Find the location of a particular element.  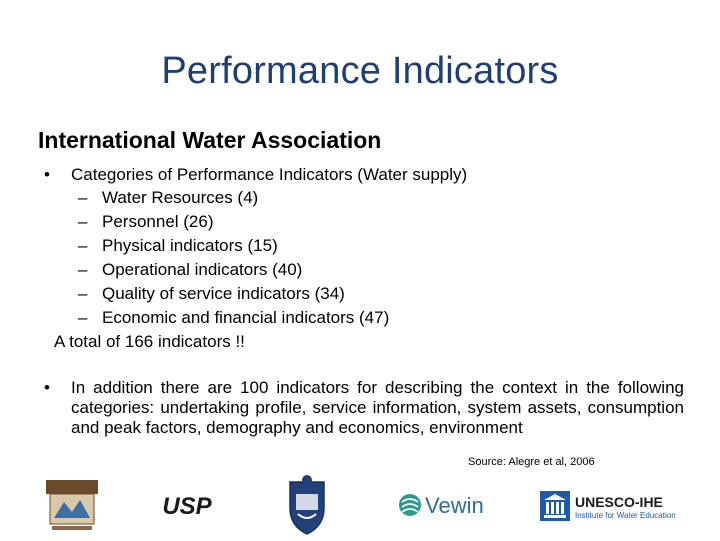

unesco-ihe-subtitle: Institute for Water Education is located at coordinates (625, 515).